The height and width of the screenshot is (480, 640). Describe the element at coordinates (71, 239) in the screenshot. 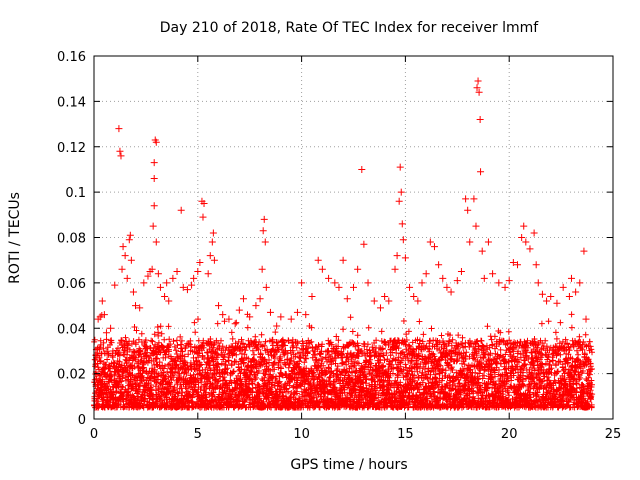

I see `y-tick-label: 0.08` at that location.